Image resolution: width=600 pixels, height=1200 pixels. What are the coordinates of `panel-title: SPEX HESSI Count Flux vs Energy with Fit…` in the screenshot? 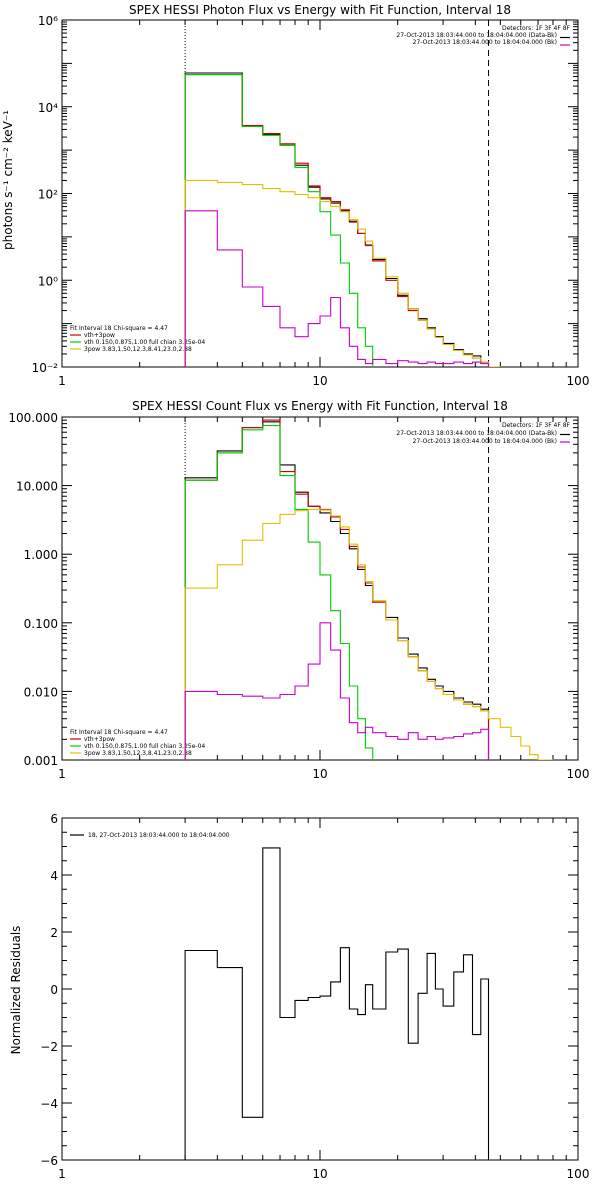 It's located at (320, 406).